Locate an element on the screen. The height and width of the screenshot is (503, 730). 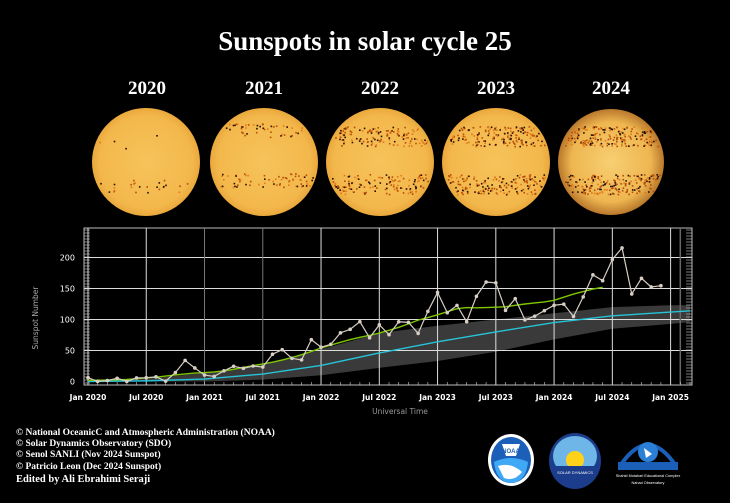
y-tick-label: 150 is located at coordinates (67, 289).